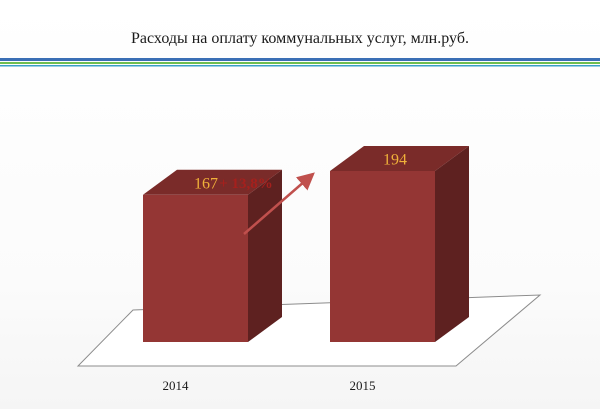 The width and height of the screenshot is (600, 409). What do you see at coordinates (452, 244) in the screenshot?
I see `bar-side-2015` at bounding box center [452, 244].